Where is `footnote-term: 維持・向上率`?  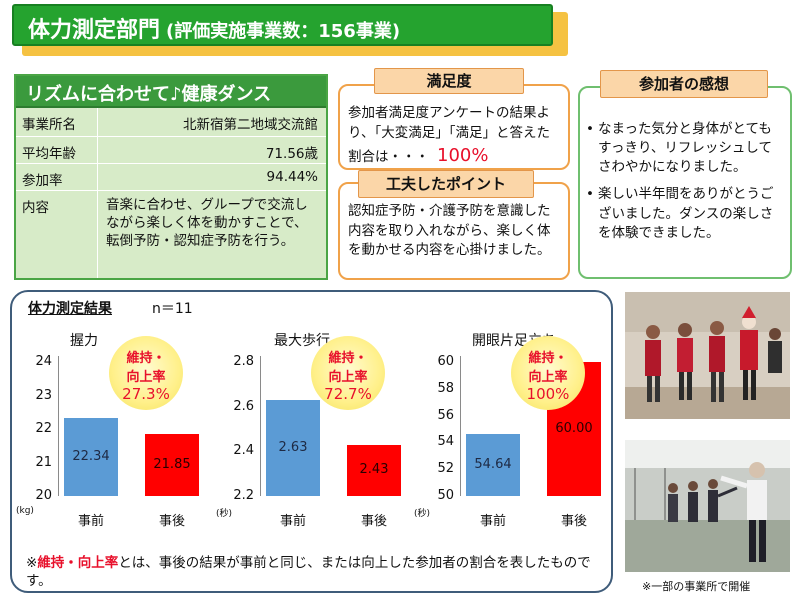 footnote-term: 維持・向上率 is located at coordinates (78, 563).